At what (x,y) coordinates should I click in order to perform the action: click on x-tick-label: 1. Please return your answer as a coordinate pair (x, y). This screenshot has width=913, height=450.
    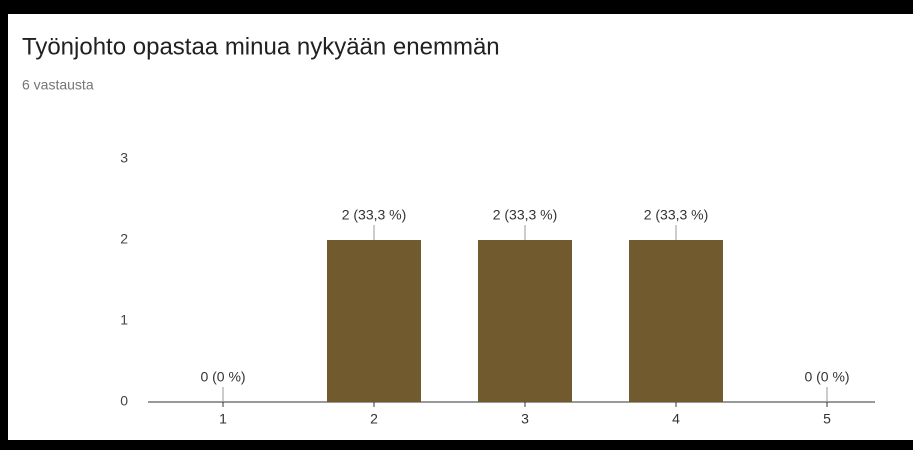
    Looking at the image, I should click on (223, 419).